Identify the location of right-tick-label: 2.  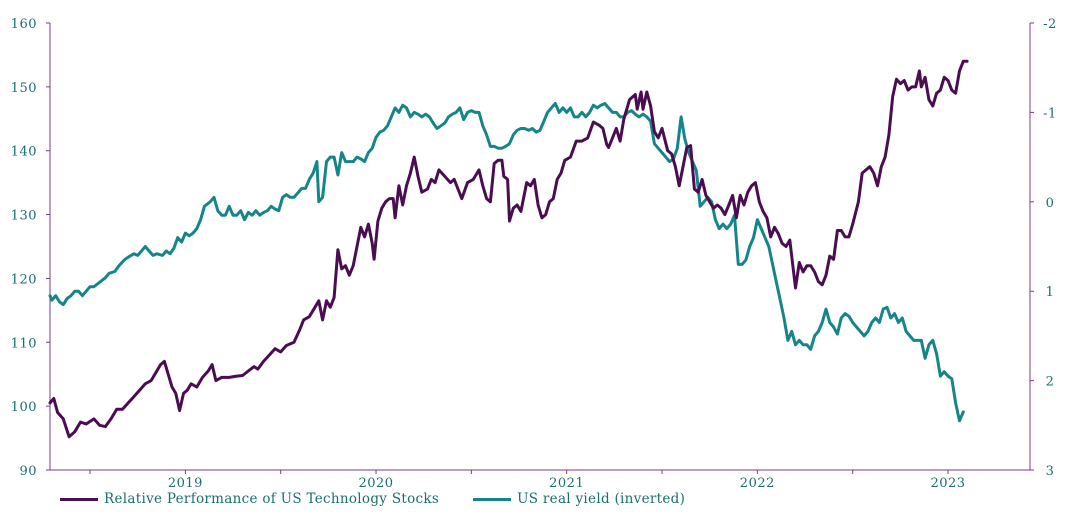
(1050, 382).